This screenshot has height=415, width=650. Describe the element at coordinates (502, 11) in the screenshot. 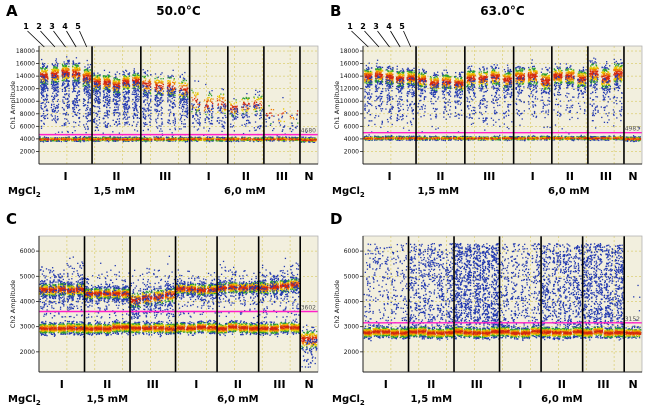

I see `temperature-title: 63.0°C` at that location.